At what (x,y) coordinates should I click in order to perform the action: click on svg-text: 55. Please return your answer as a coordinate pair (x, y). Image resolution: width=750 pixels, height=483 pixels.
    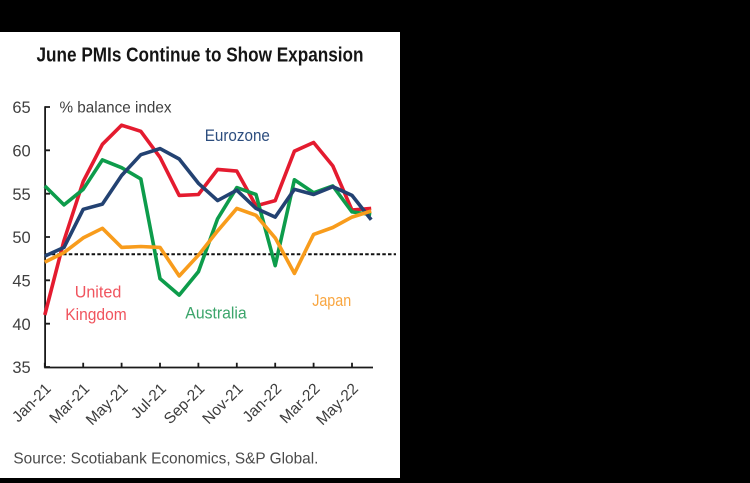
    Looking at the image, I should click on (21, 195).